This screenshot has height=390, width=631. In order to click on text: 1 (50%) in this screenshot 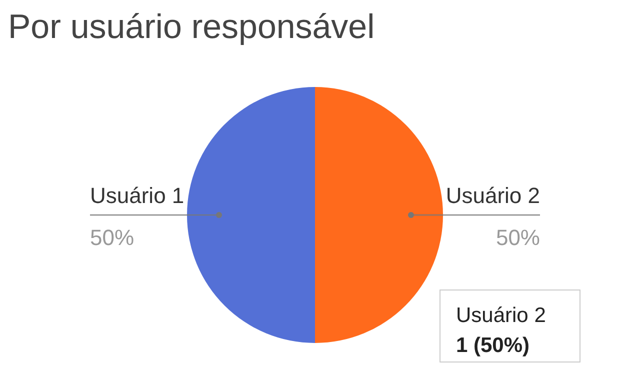, I will do `click(493, 345)`.